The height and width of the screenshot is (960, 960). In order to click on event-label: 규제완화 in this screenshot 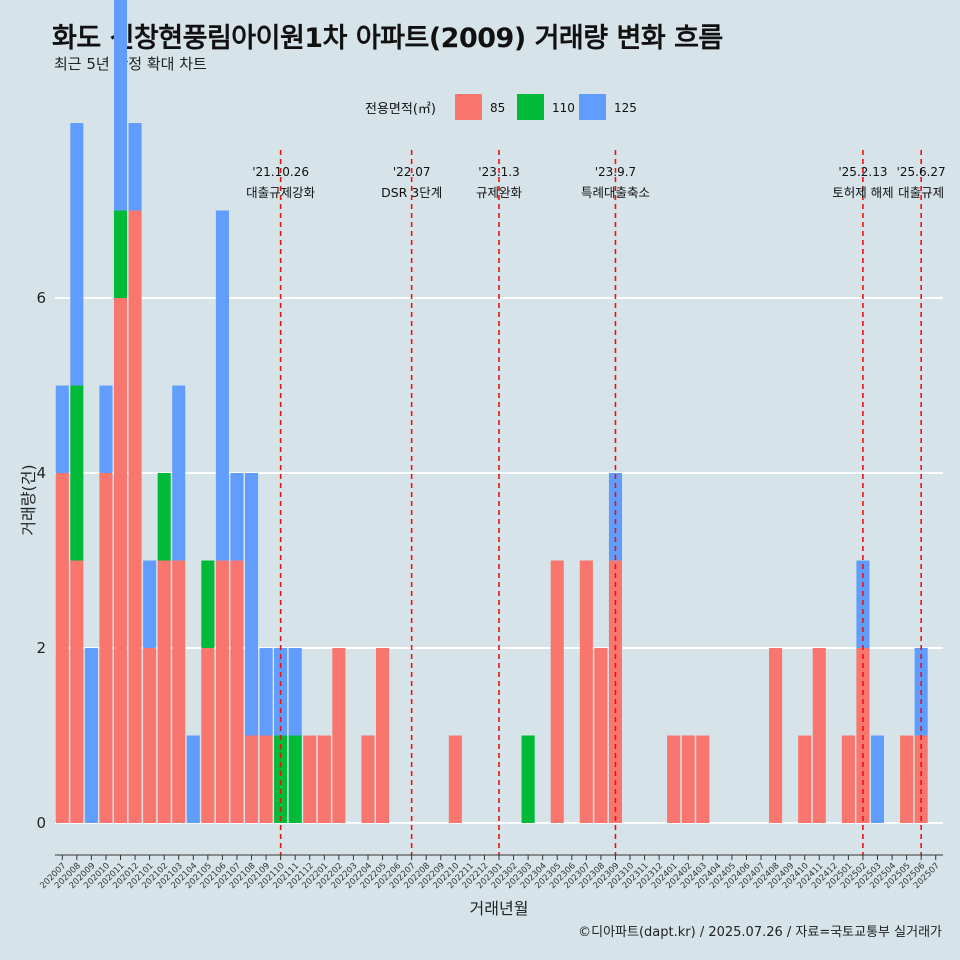, I will do `click(499, 192)`.